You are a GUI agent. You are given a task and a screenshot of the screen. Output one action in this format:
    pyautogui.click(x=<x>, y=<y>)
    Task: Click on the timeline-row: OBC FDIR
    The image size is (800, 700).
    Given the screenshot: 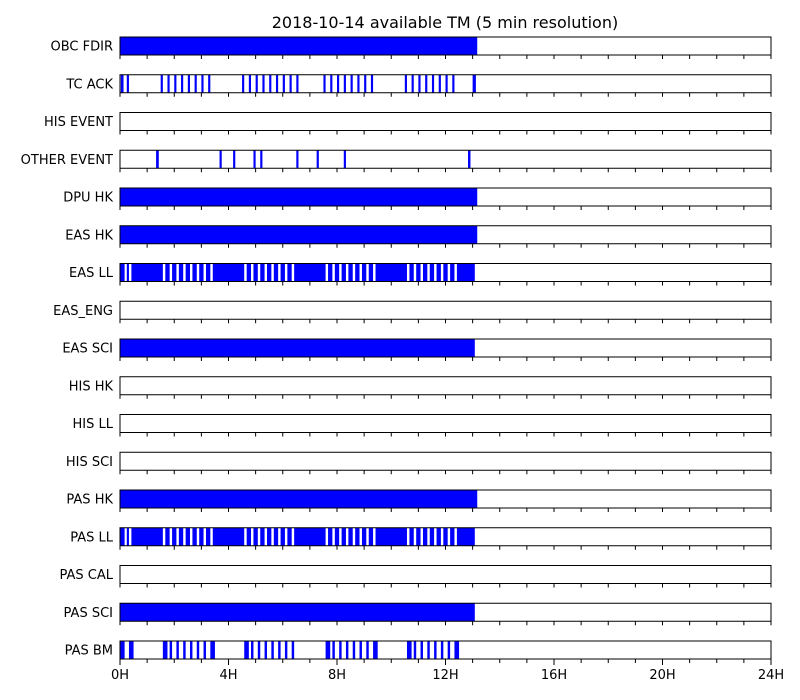 What is the action you would take?
    pyautogui.click(x=411, y=47)
    